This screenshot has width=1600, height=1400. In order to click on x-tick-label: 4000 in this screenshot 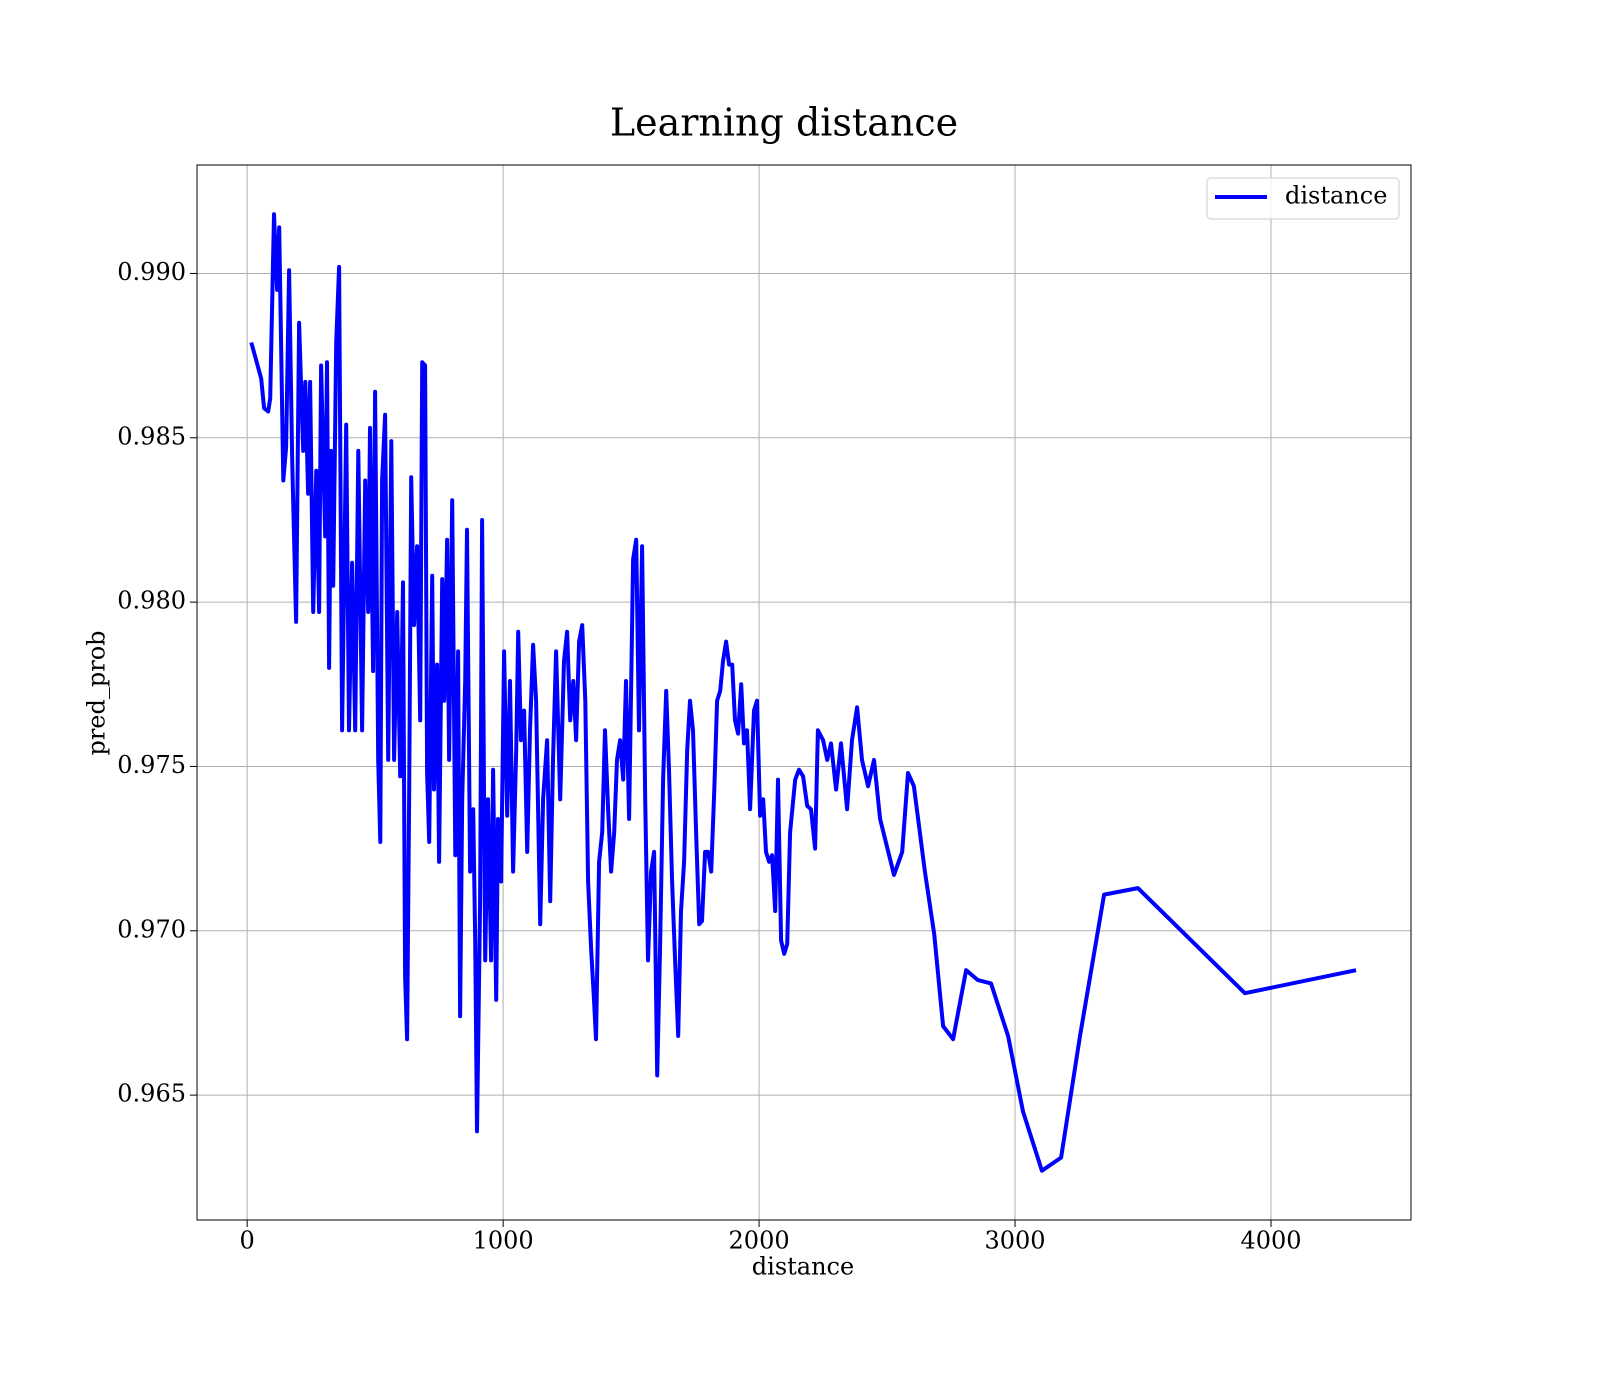, I will do `click(1270, 1241)`.